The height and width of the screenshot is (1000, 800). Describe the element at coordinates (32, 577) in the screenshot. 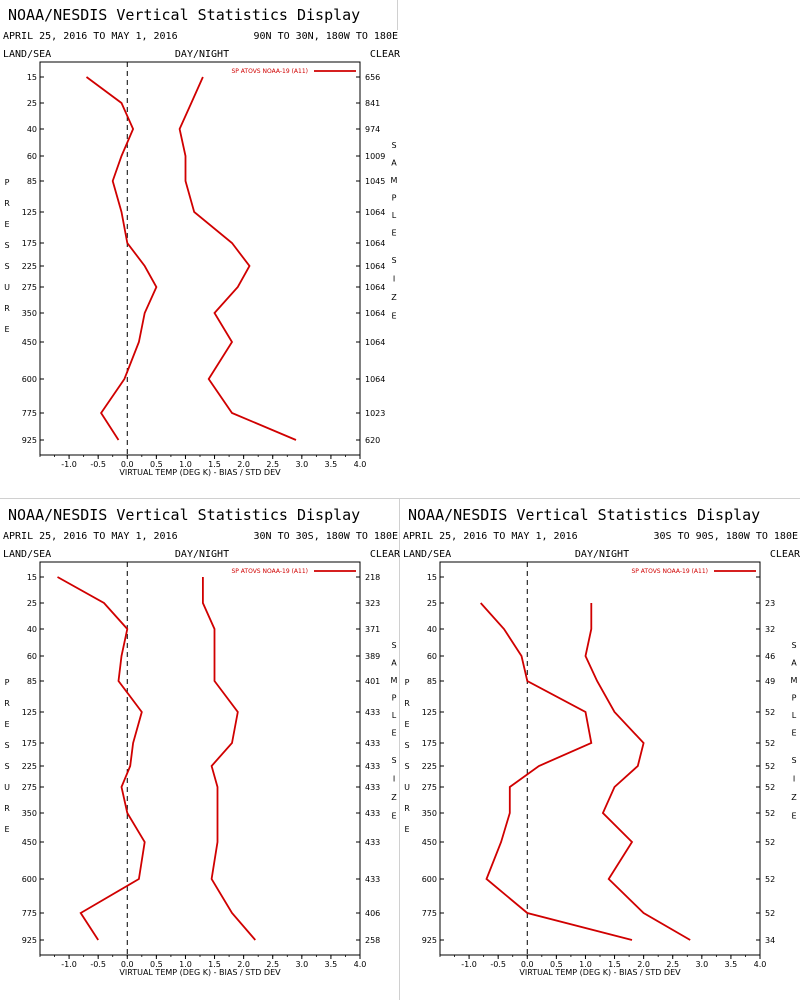

I see `pressure-label: 15` at that location.